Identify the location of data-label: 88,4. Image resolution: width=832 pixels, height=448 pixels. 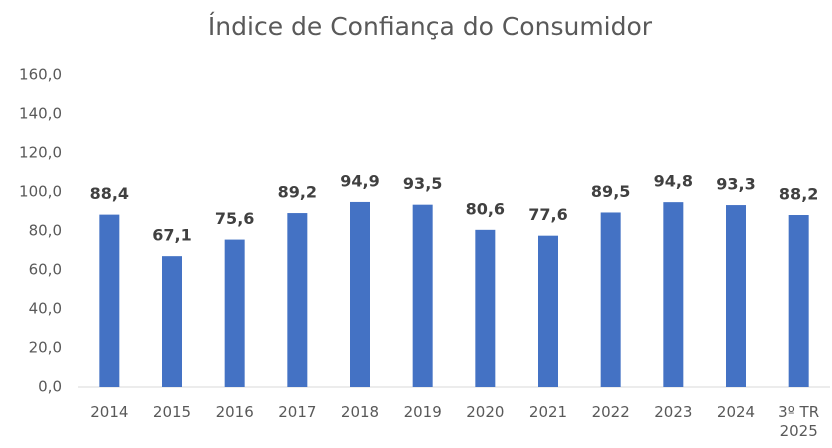
(109, 193).